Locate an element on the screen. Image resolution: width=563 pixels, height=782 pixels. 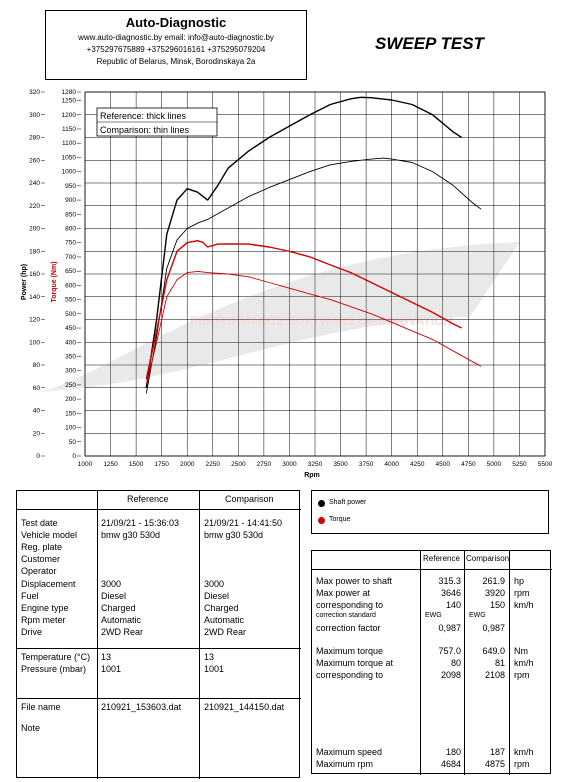
power-tick-label: 120 is located at coordinates (34, 320).